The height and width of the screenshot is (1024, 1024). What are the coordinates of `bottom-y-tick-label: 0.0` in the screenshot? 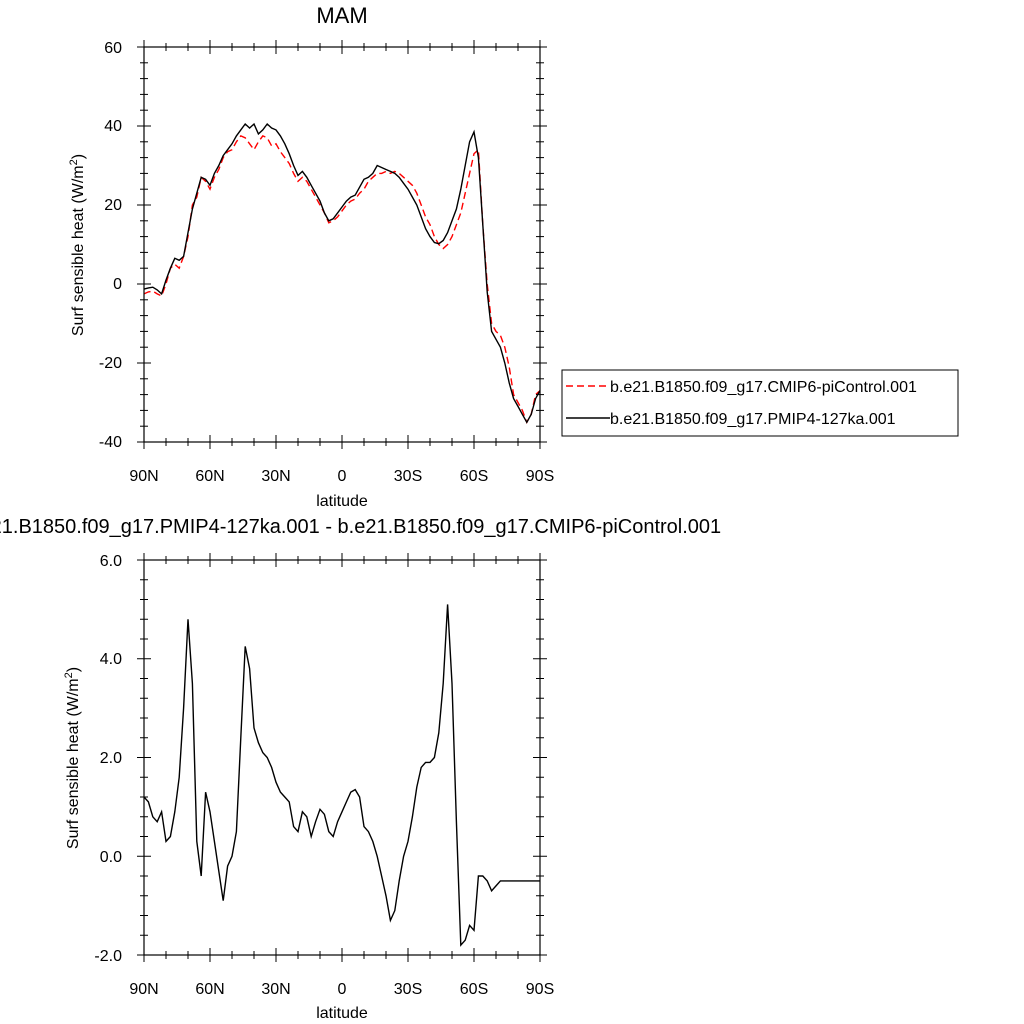 It's located at (111, 857).